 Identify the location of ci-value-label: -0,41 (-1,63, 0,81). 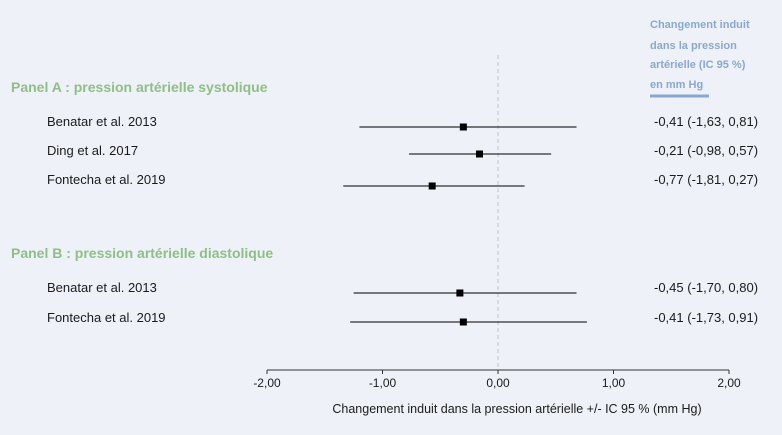
(706, 121).